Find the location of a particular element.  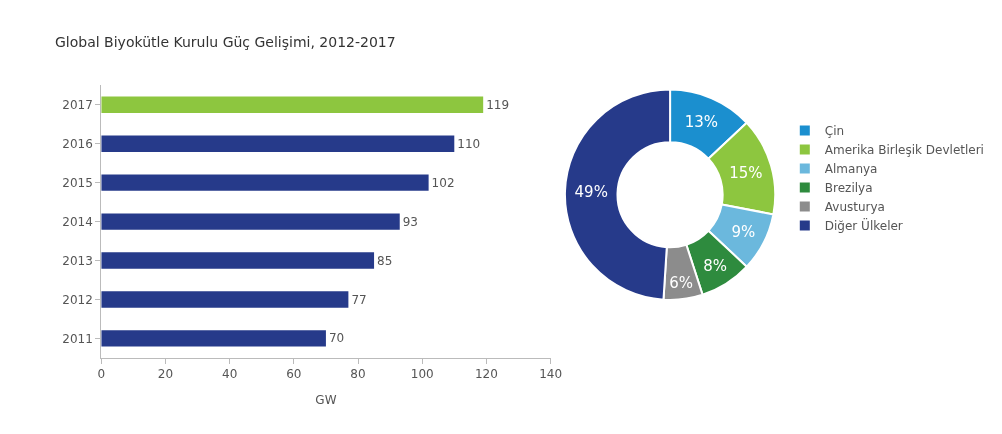

x-tick-label: 20 is located at coordinates (165, 374).